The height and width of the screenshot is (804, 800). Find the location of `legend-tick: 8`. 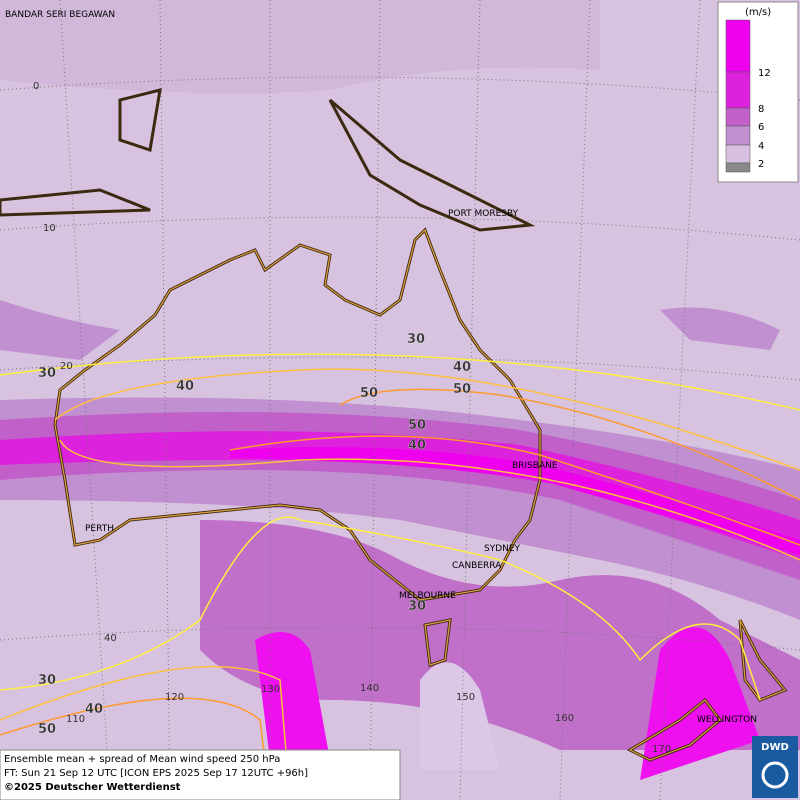

legend-tick: 8 is located at coordinates (761, 109).